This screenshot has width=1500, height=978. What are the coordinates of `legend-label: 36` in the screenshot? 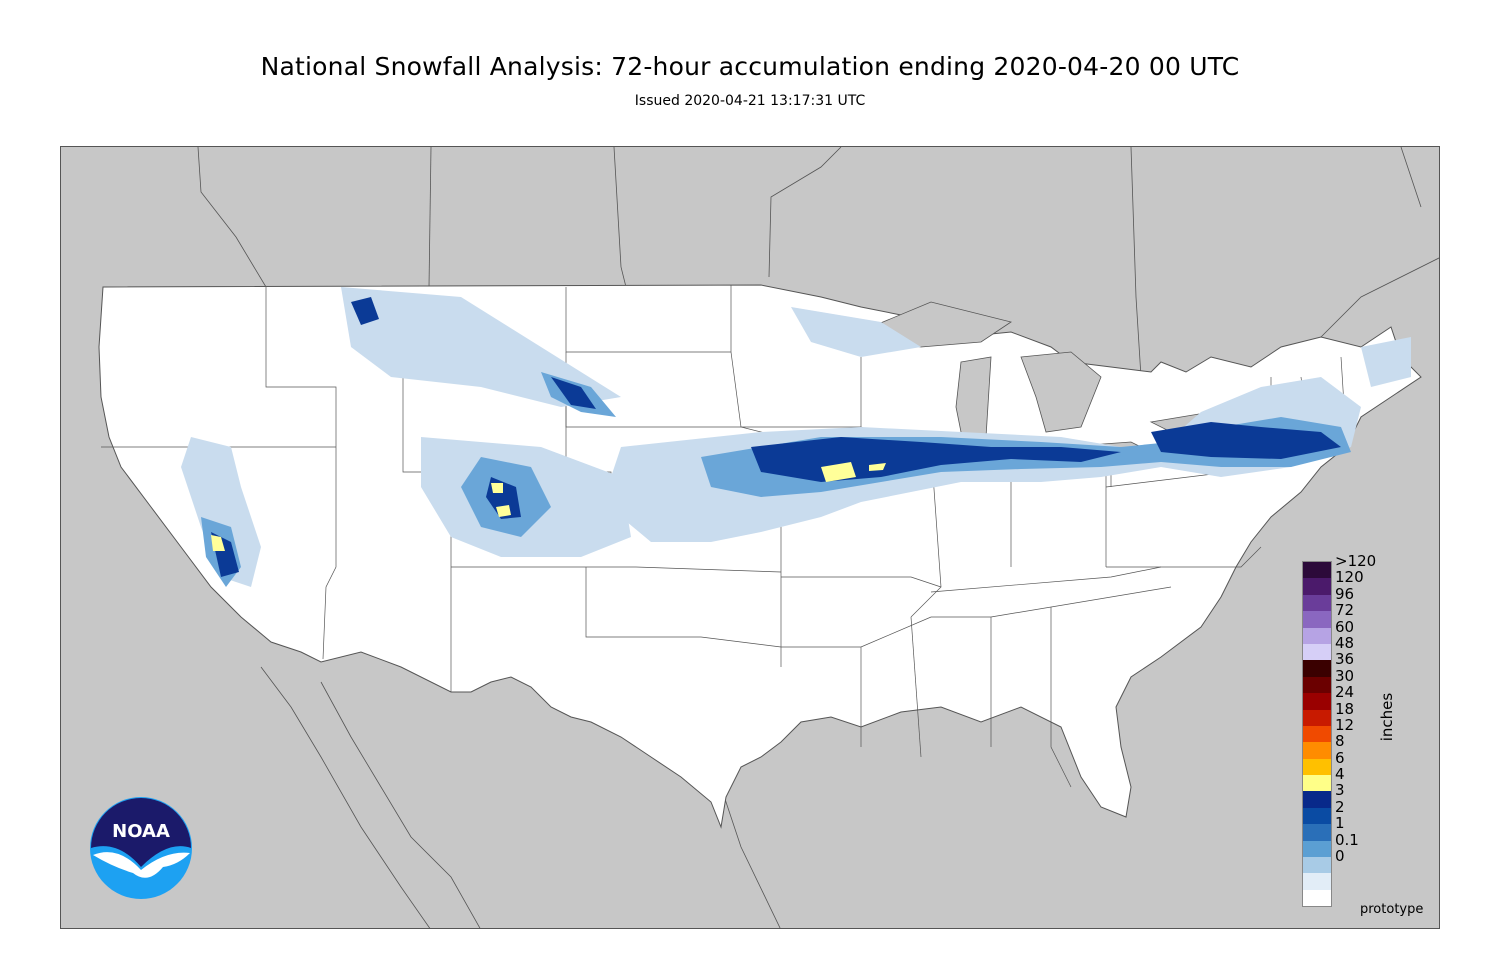 It's located at (1345, 659).